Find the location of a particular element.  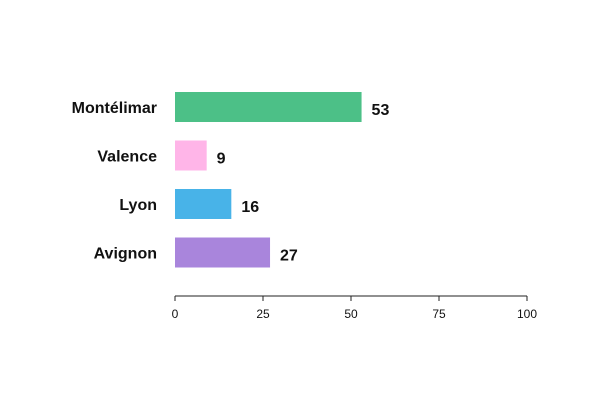

value-label: 16 is located at coordinates (250, 207).